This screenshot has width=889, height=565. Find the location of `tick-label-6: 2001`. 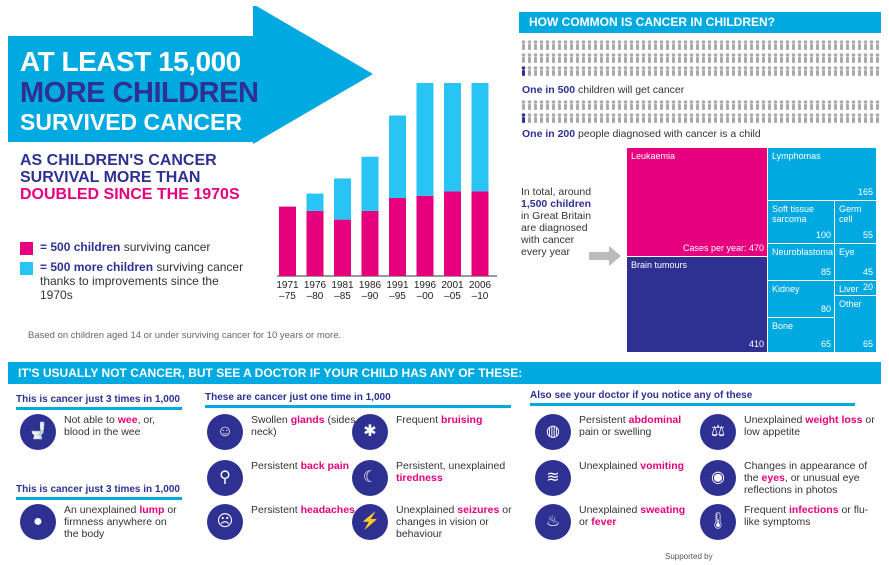

tick-label-6: 2001 is located at coordinates (452, 285).